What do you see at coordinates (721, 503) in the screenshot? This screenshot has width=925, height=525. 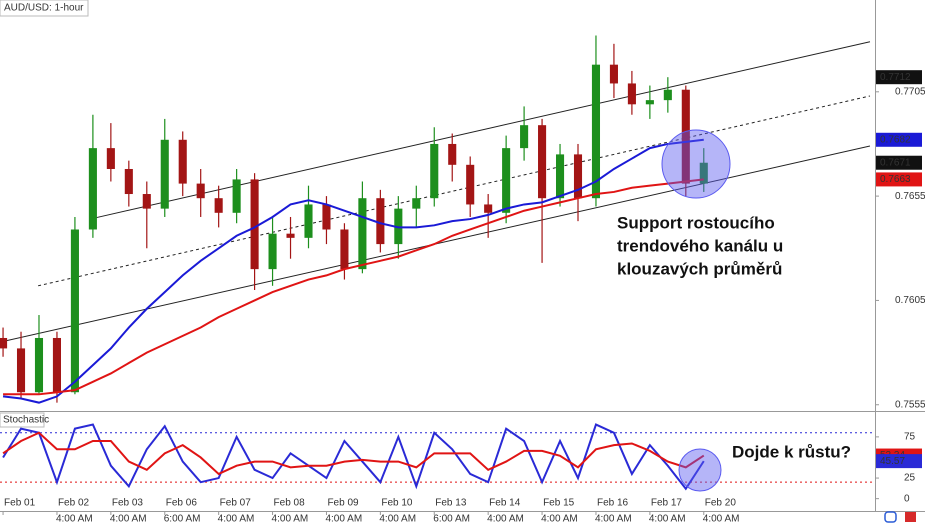 I see `x-tick-label: Feb 20` at bounding box center [721, 503].